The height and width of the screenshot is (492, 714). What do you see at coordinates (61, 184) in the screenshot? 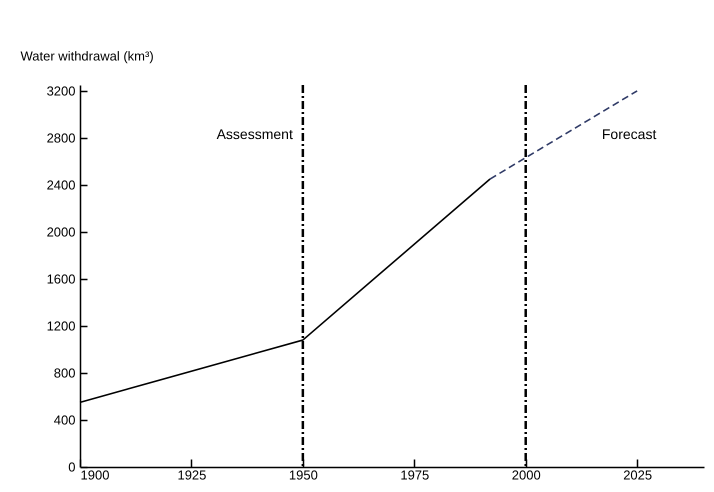
I see `y-tick-label: 2400` at bounding box center [61, 184].